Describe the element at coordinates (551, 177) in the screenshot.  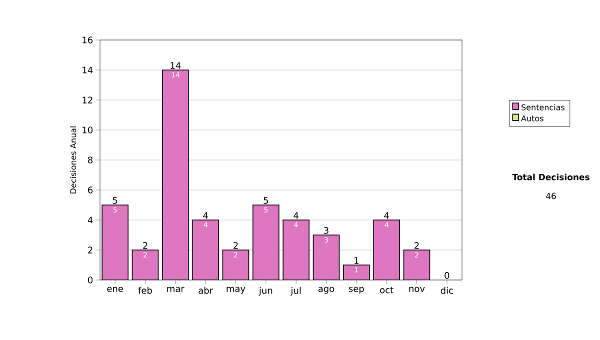
I see `text: Total Decisiones` at that location.